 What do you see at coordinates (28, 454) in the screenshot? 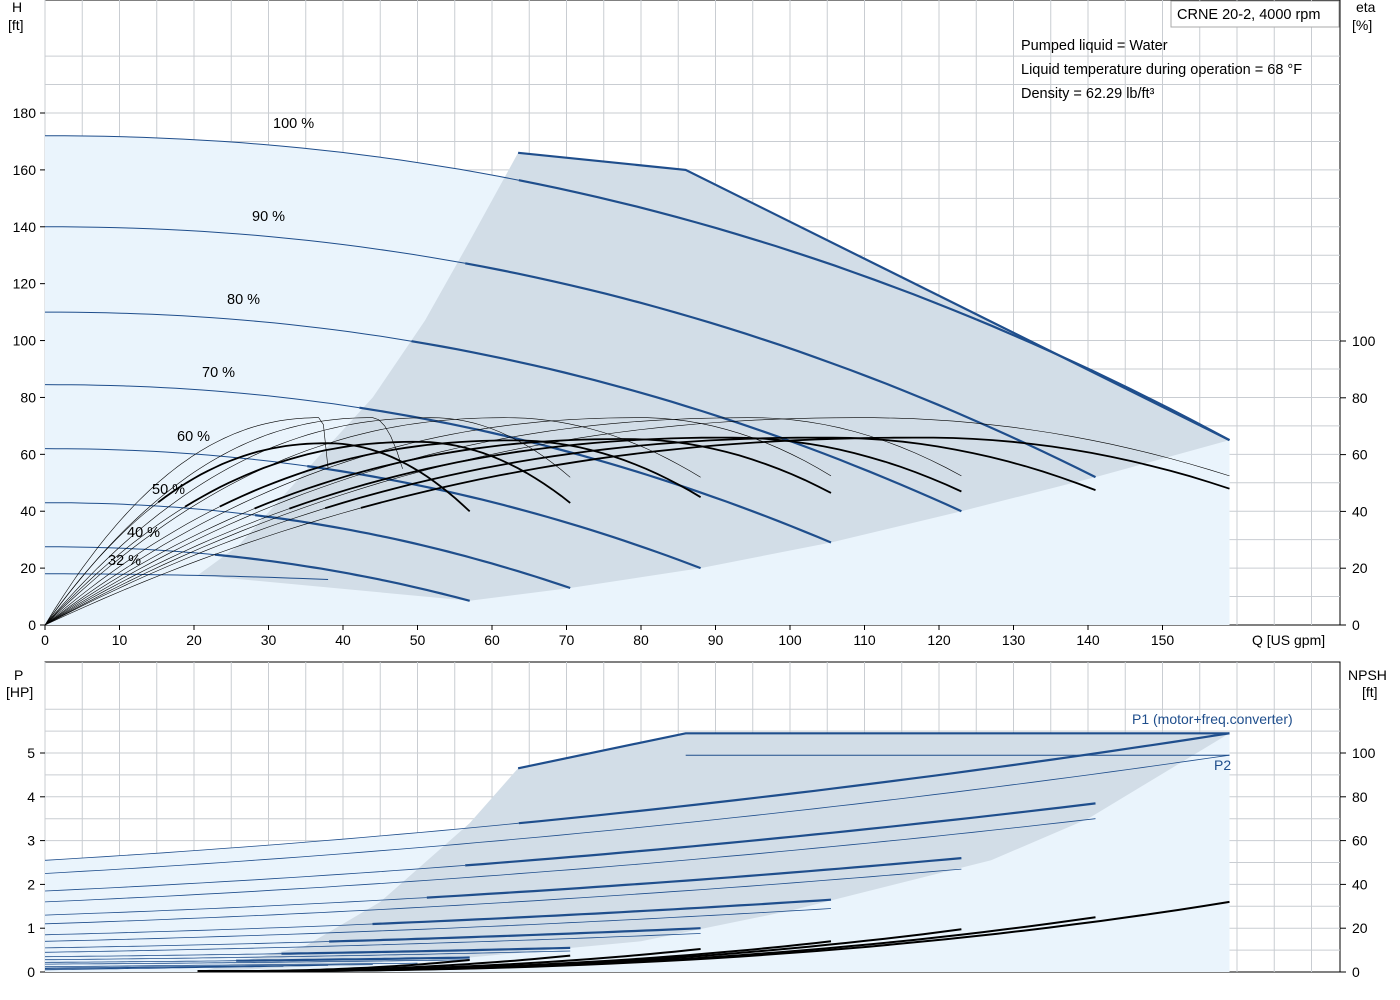
I see `head-tick-label: 60` at bounding box center [28, 454].